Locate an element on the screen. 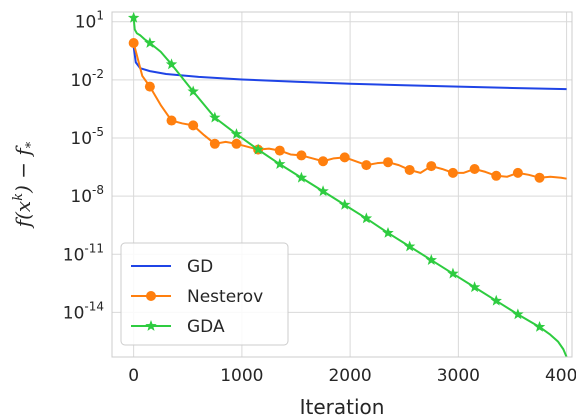  y-tick-label: 10⁻¹¹ is located at coordinates (83, 253).